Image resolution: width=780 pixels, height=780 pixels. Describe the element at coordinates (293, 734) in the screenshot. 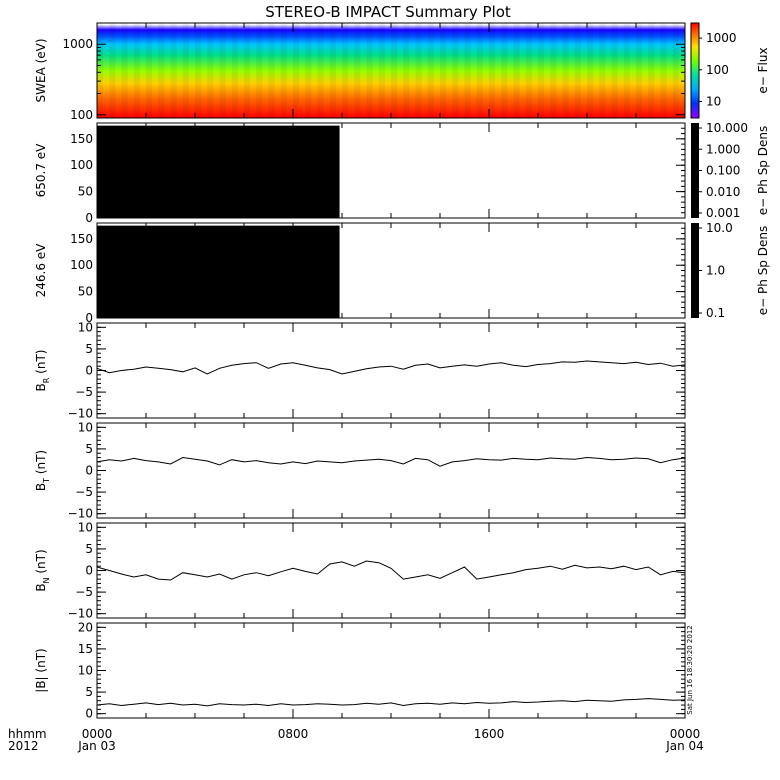

I see `x-tick-label: 0800` at that location.